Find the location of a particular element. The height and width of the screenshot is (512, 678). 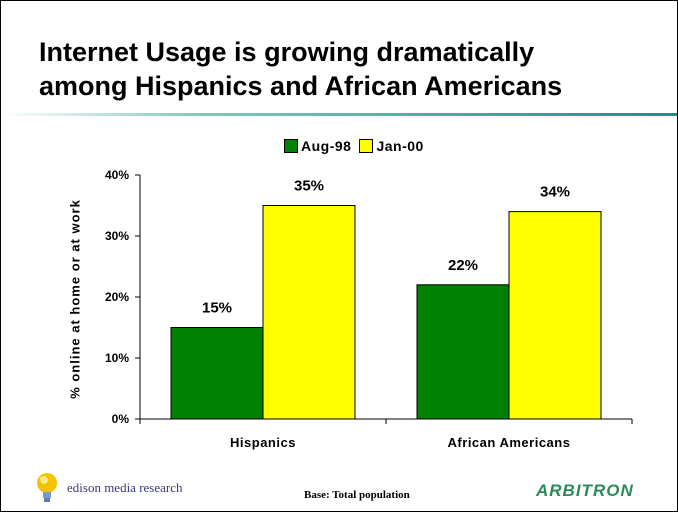

data-label: 15% is located at coordinates (217, 308).